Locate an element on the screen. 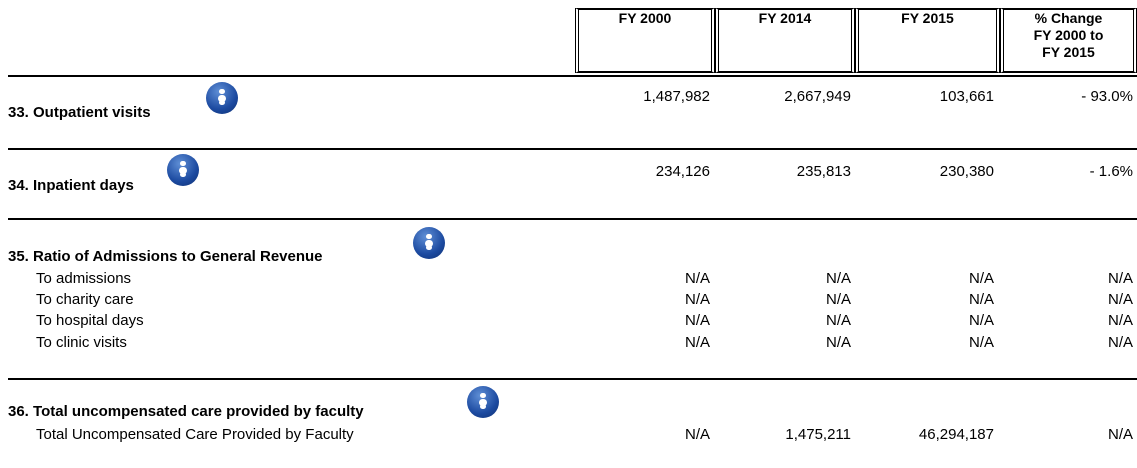 This screenshot has width=1137, height=468. header-text: FY 2015 is located at coordinates (927, 18).